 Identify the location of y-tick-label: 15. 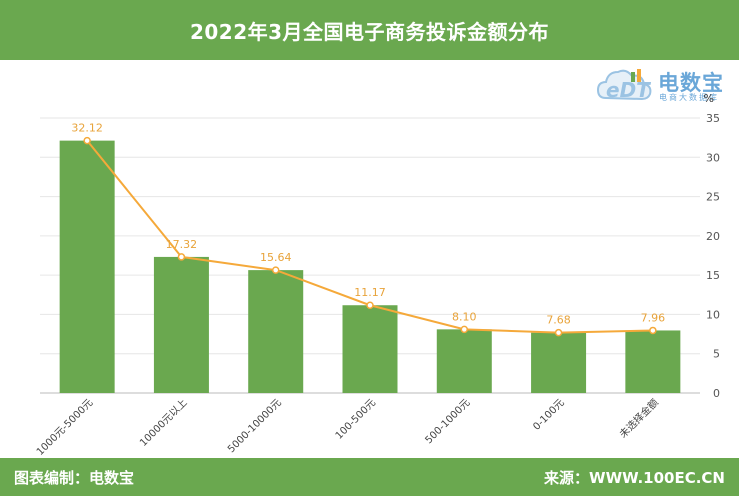
(713, 275).